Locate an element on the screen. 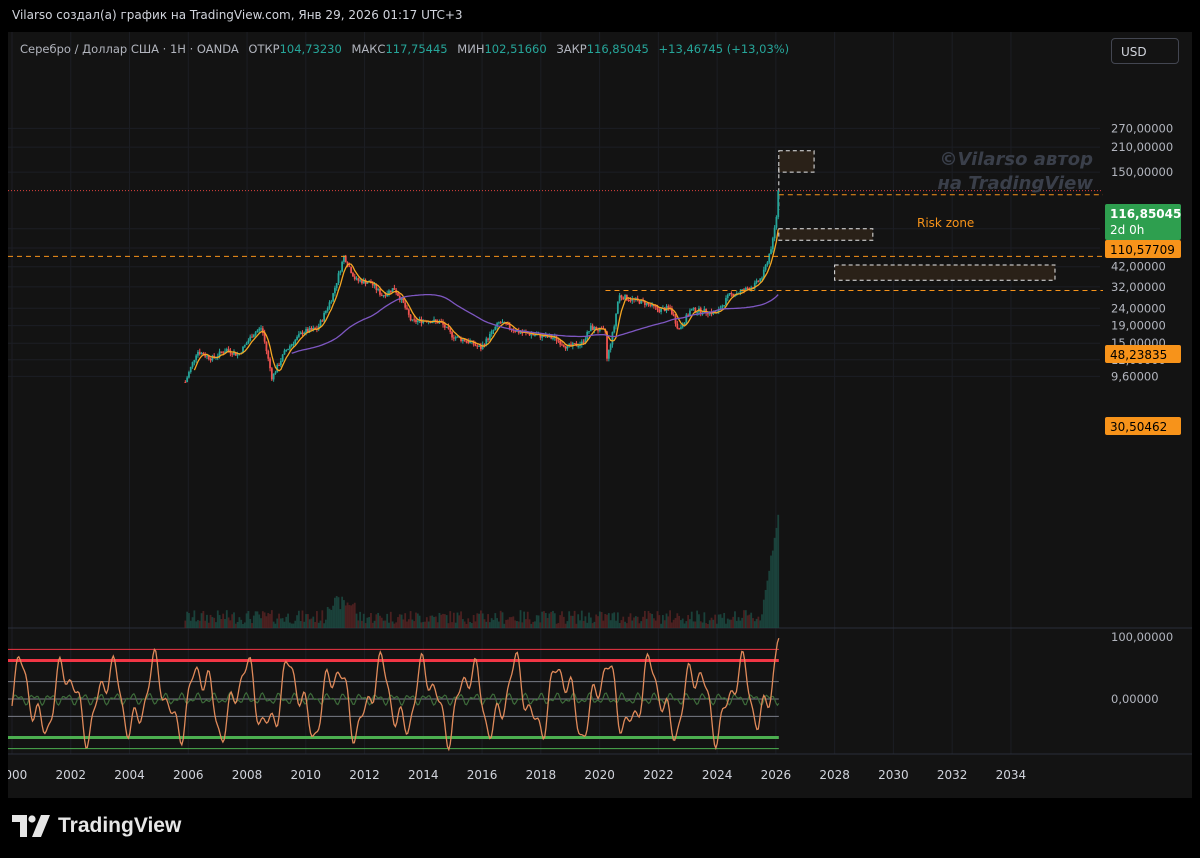 The width and height of the screenshot is (1200, 858). moving-averages is located at coordinates (486, 299).